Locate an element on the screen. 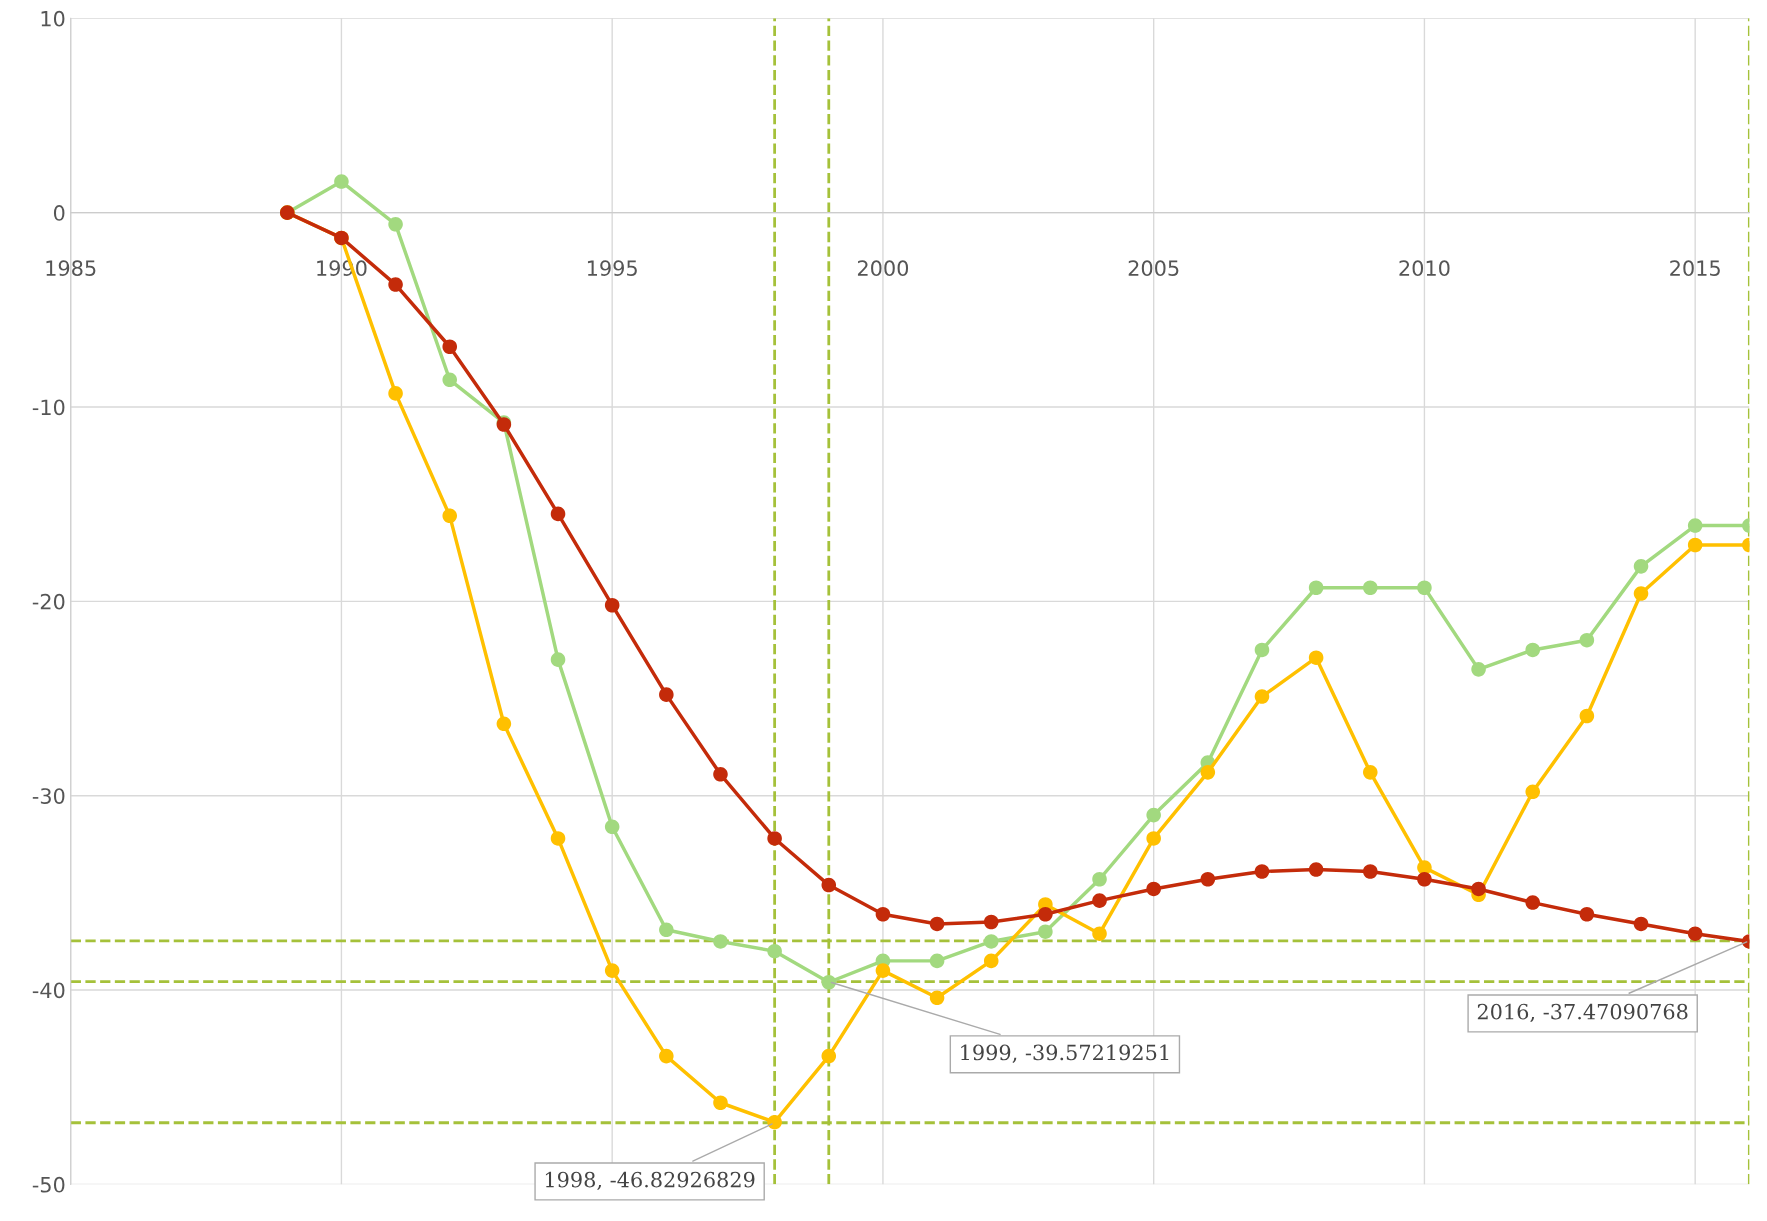 Image resolution: width=1767 pixels, height=1221 pixels. y-tick-label: -30 is located at coordinates (48, 796).